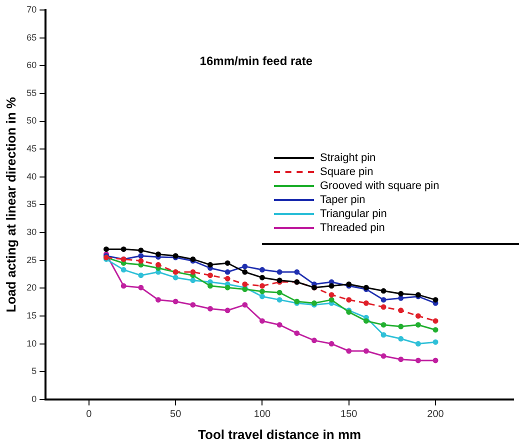 The width and height of the screenshot is (519, 447). What do you see at coordinates (31, 287) in the screenshot?
I see `y-tick-label: 20` at bounding box center [31, 287].